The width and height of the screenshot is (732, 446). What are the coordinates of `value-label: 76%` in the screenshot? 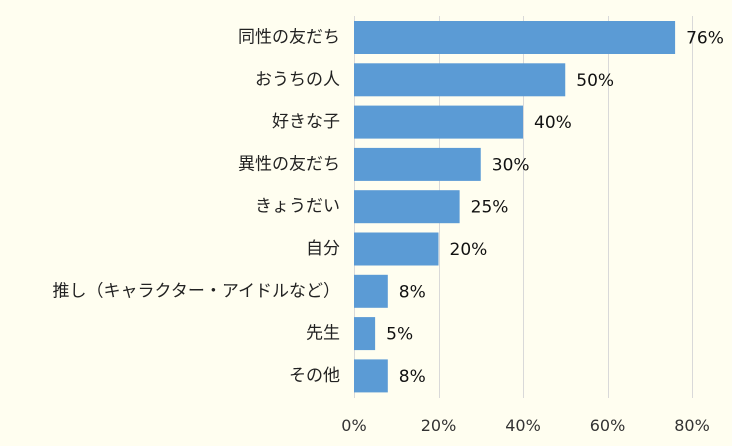 It's located at (705, 39).